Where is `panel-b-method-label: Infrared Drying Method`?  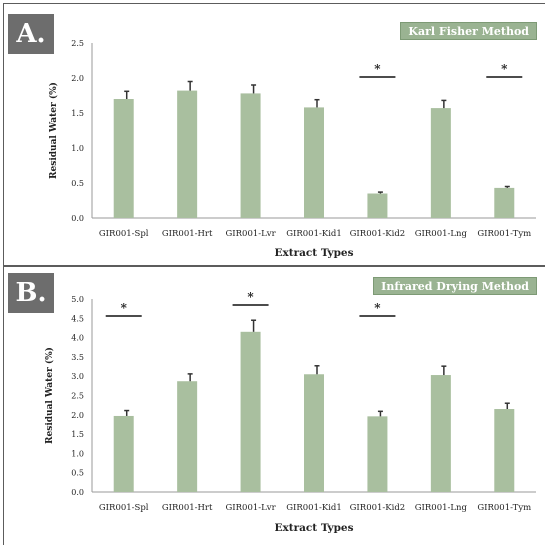 panel-b-method-label: Infrared Drying Method is located at coordinates (455, 286).